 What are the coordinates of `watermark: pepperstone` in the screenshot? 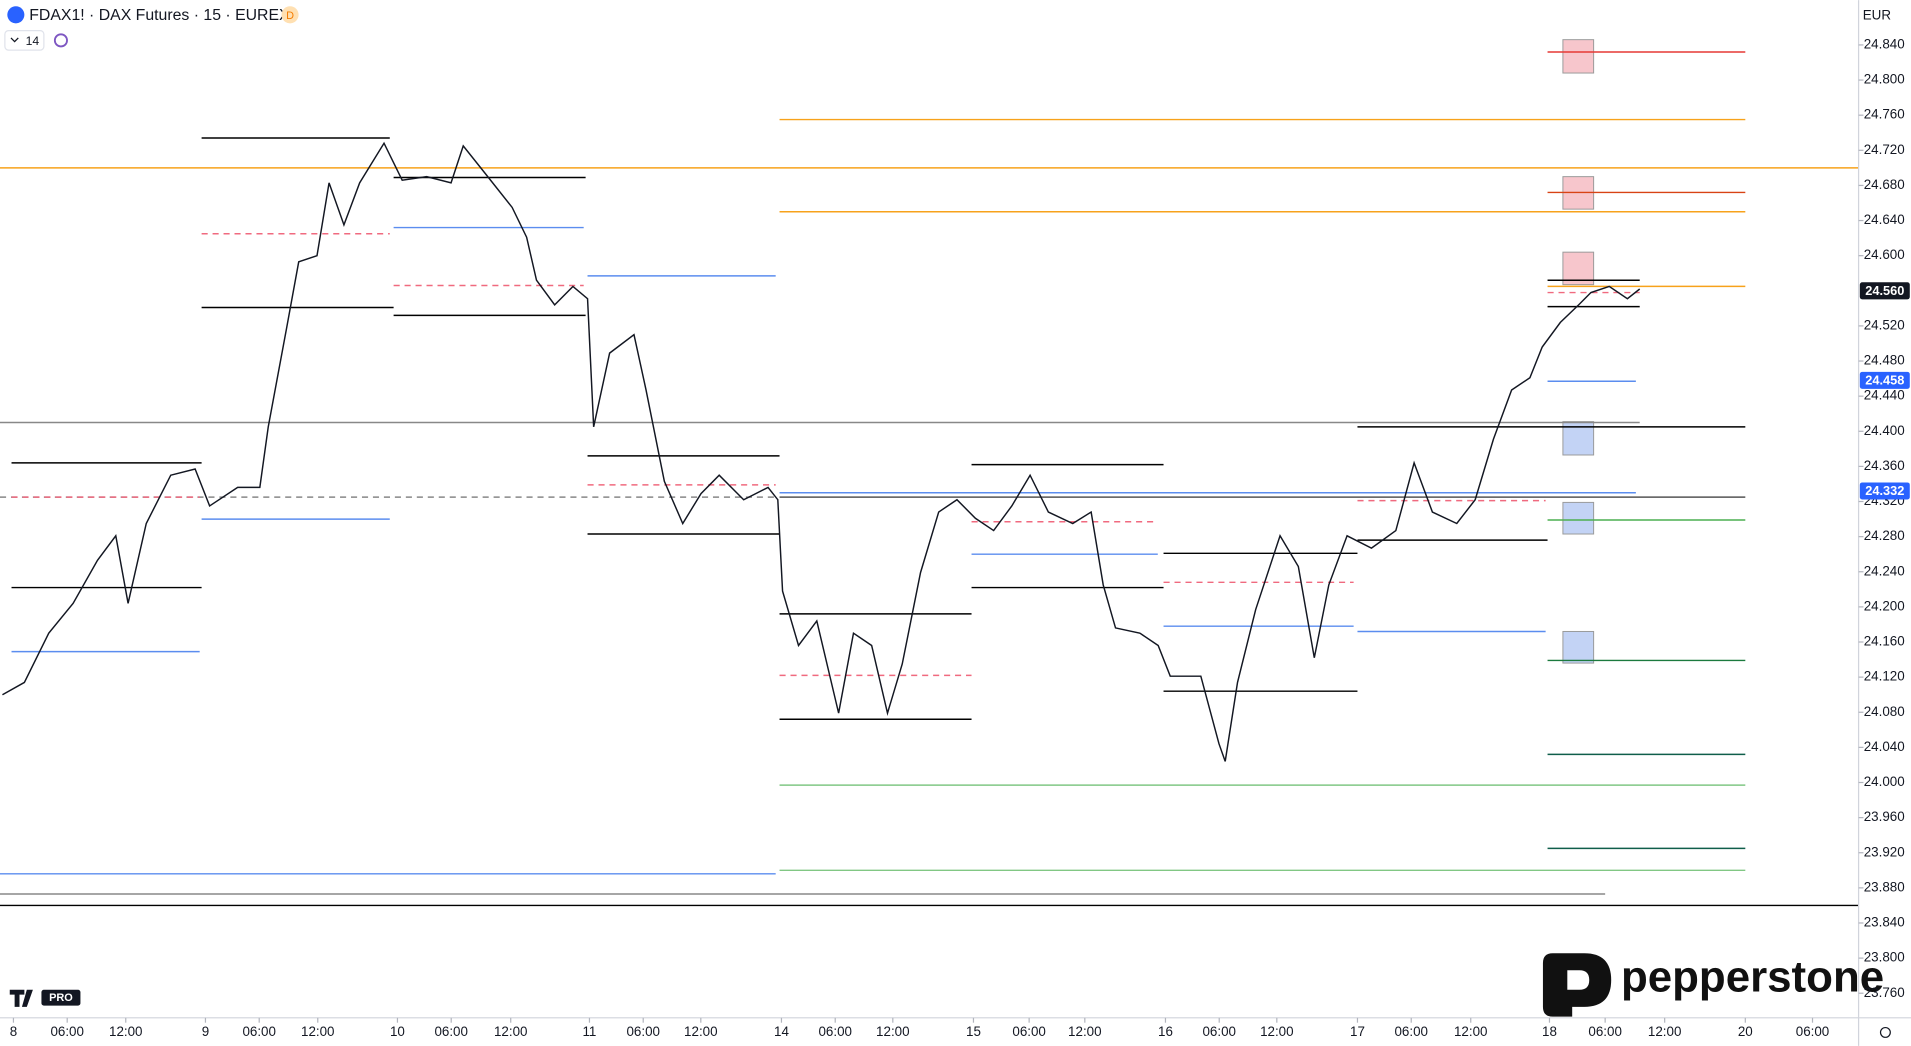 It's located at (1713, 985).